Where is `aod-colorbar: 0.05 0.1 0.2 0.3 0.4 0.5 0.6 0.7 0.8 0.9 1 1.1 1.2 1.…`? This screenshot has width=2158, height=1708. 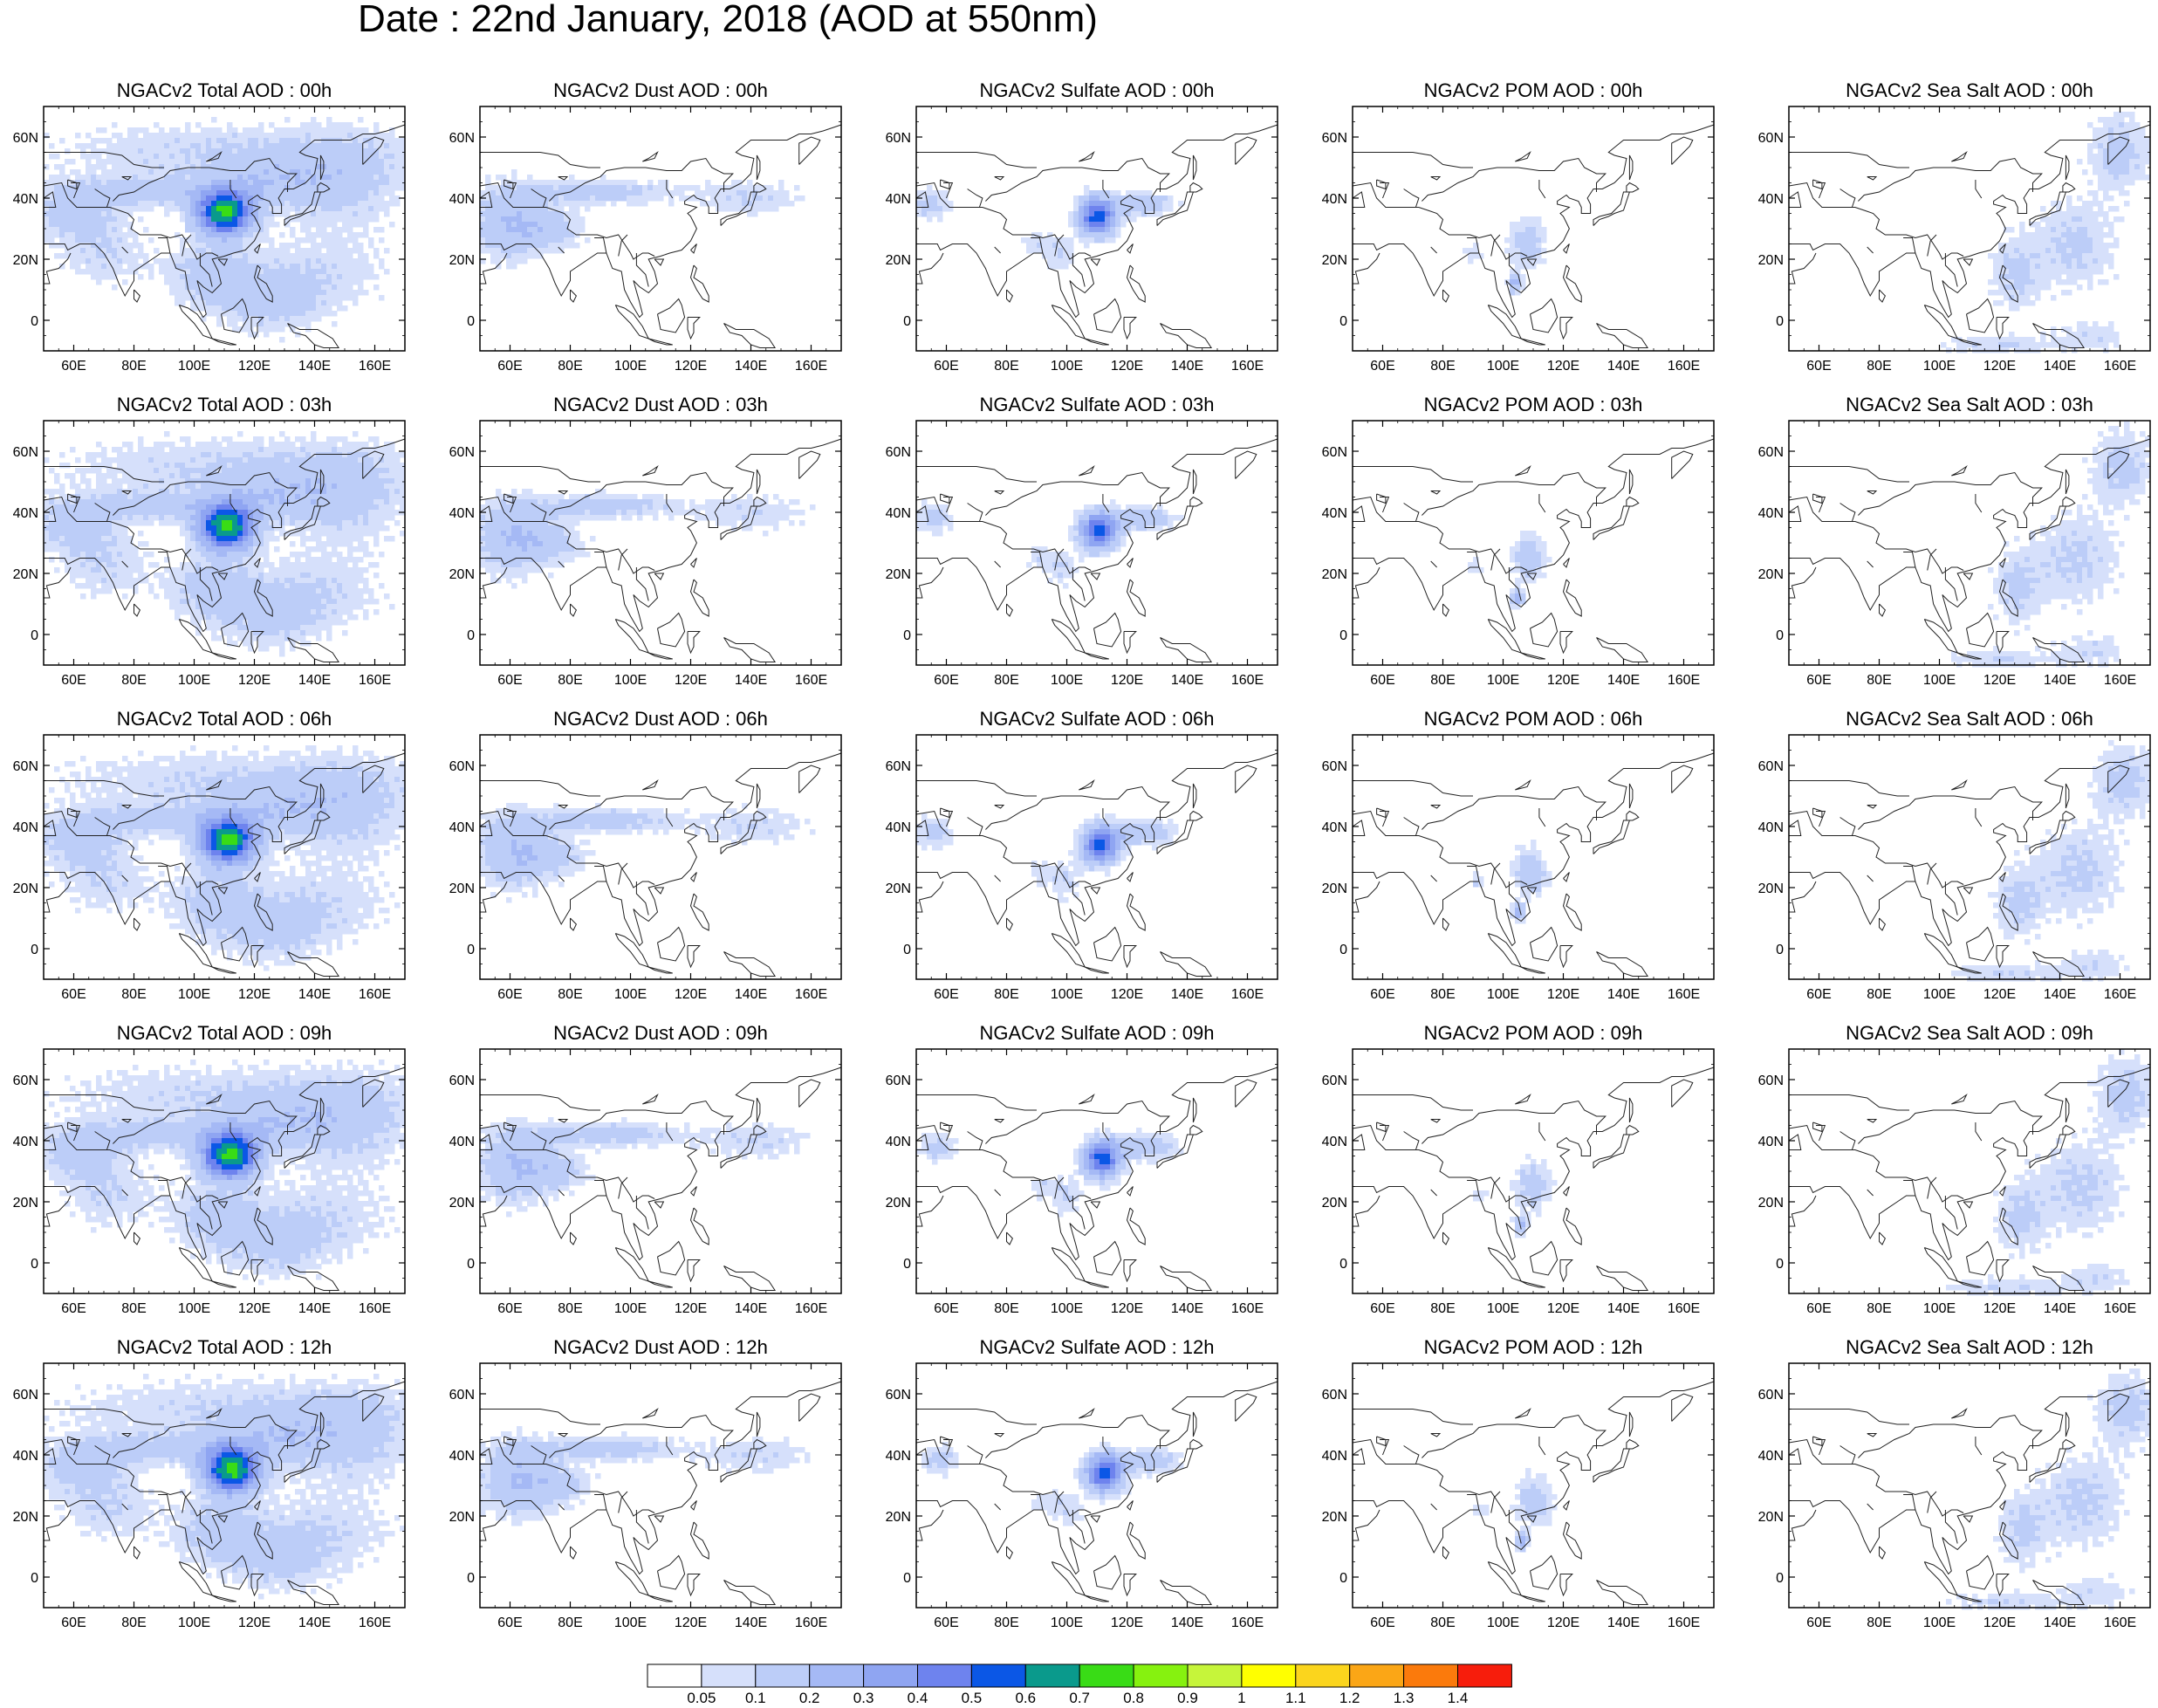 aod-colorbar: 0.05 0.1 0.2 0.3 0.4 0.5 0.6 0.7 0.8 0.9 1 1.1 1.2 1.… is located at coordinates (1079, 1684).